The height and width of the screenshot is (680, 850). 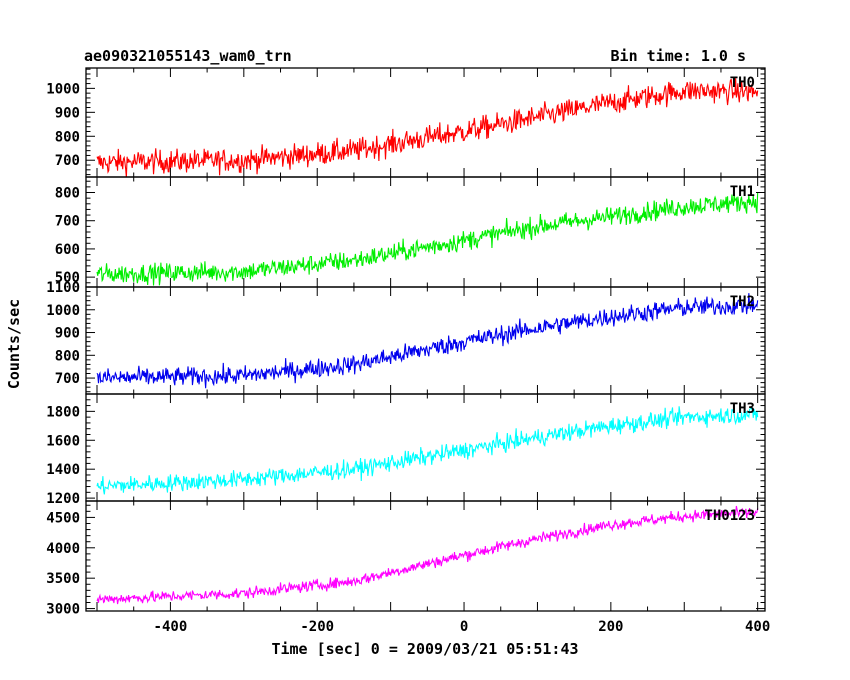 I want to click on x-axis: -400 -200 0 200 400, so click(x=462, y=627).